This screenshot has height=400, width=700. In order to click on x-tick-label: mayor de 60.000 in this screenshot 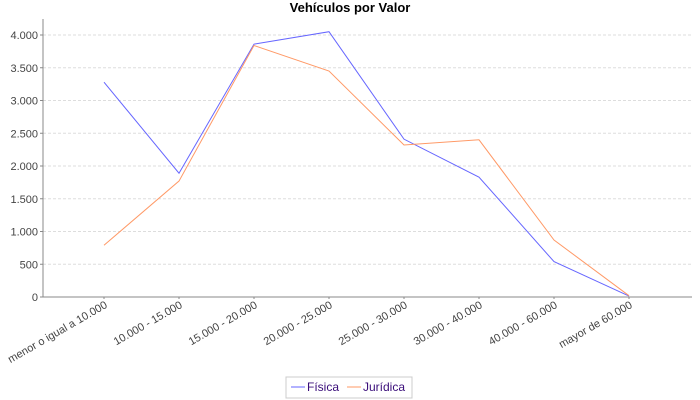, I will do `click(596, 325)`.